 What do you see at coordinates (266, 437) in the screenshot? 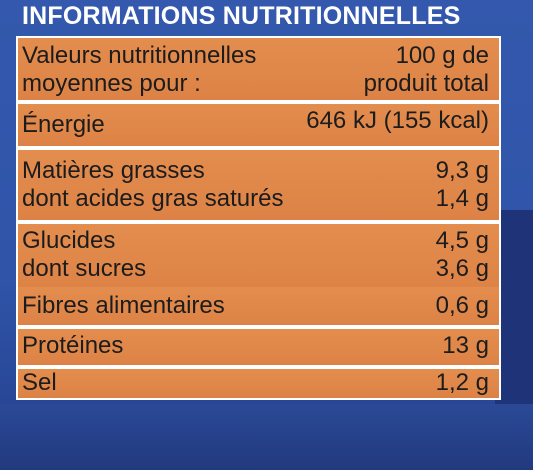
I see `package-bottom-strip` at bounding box center [266, 437].